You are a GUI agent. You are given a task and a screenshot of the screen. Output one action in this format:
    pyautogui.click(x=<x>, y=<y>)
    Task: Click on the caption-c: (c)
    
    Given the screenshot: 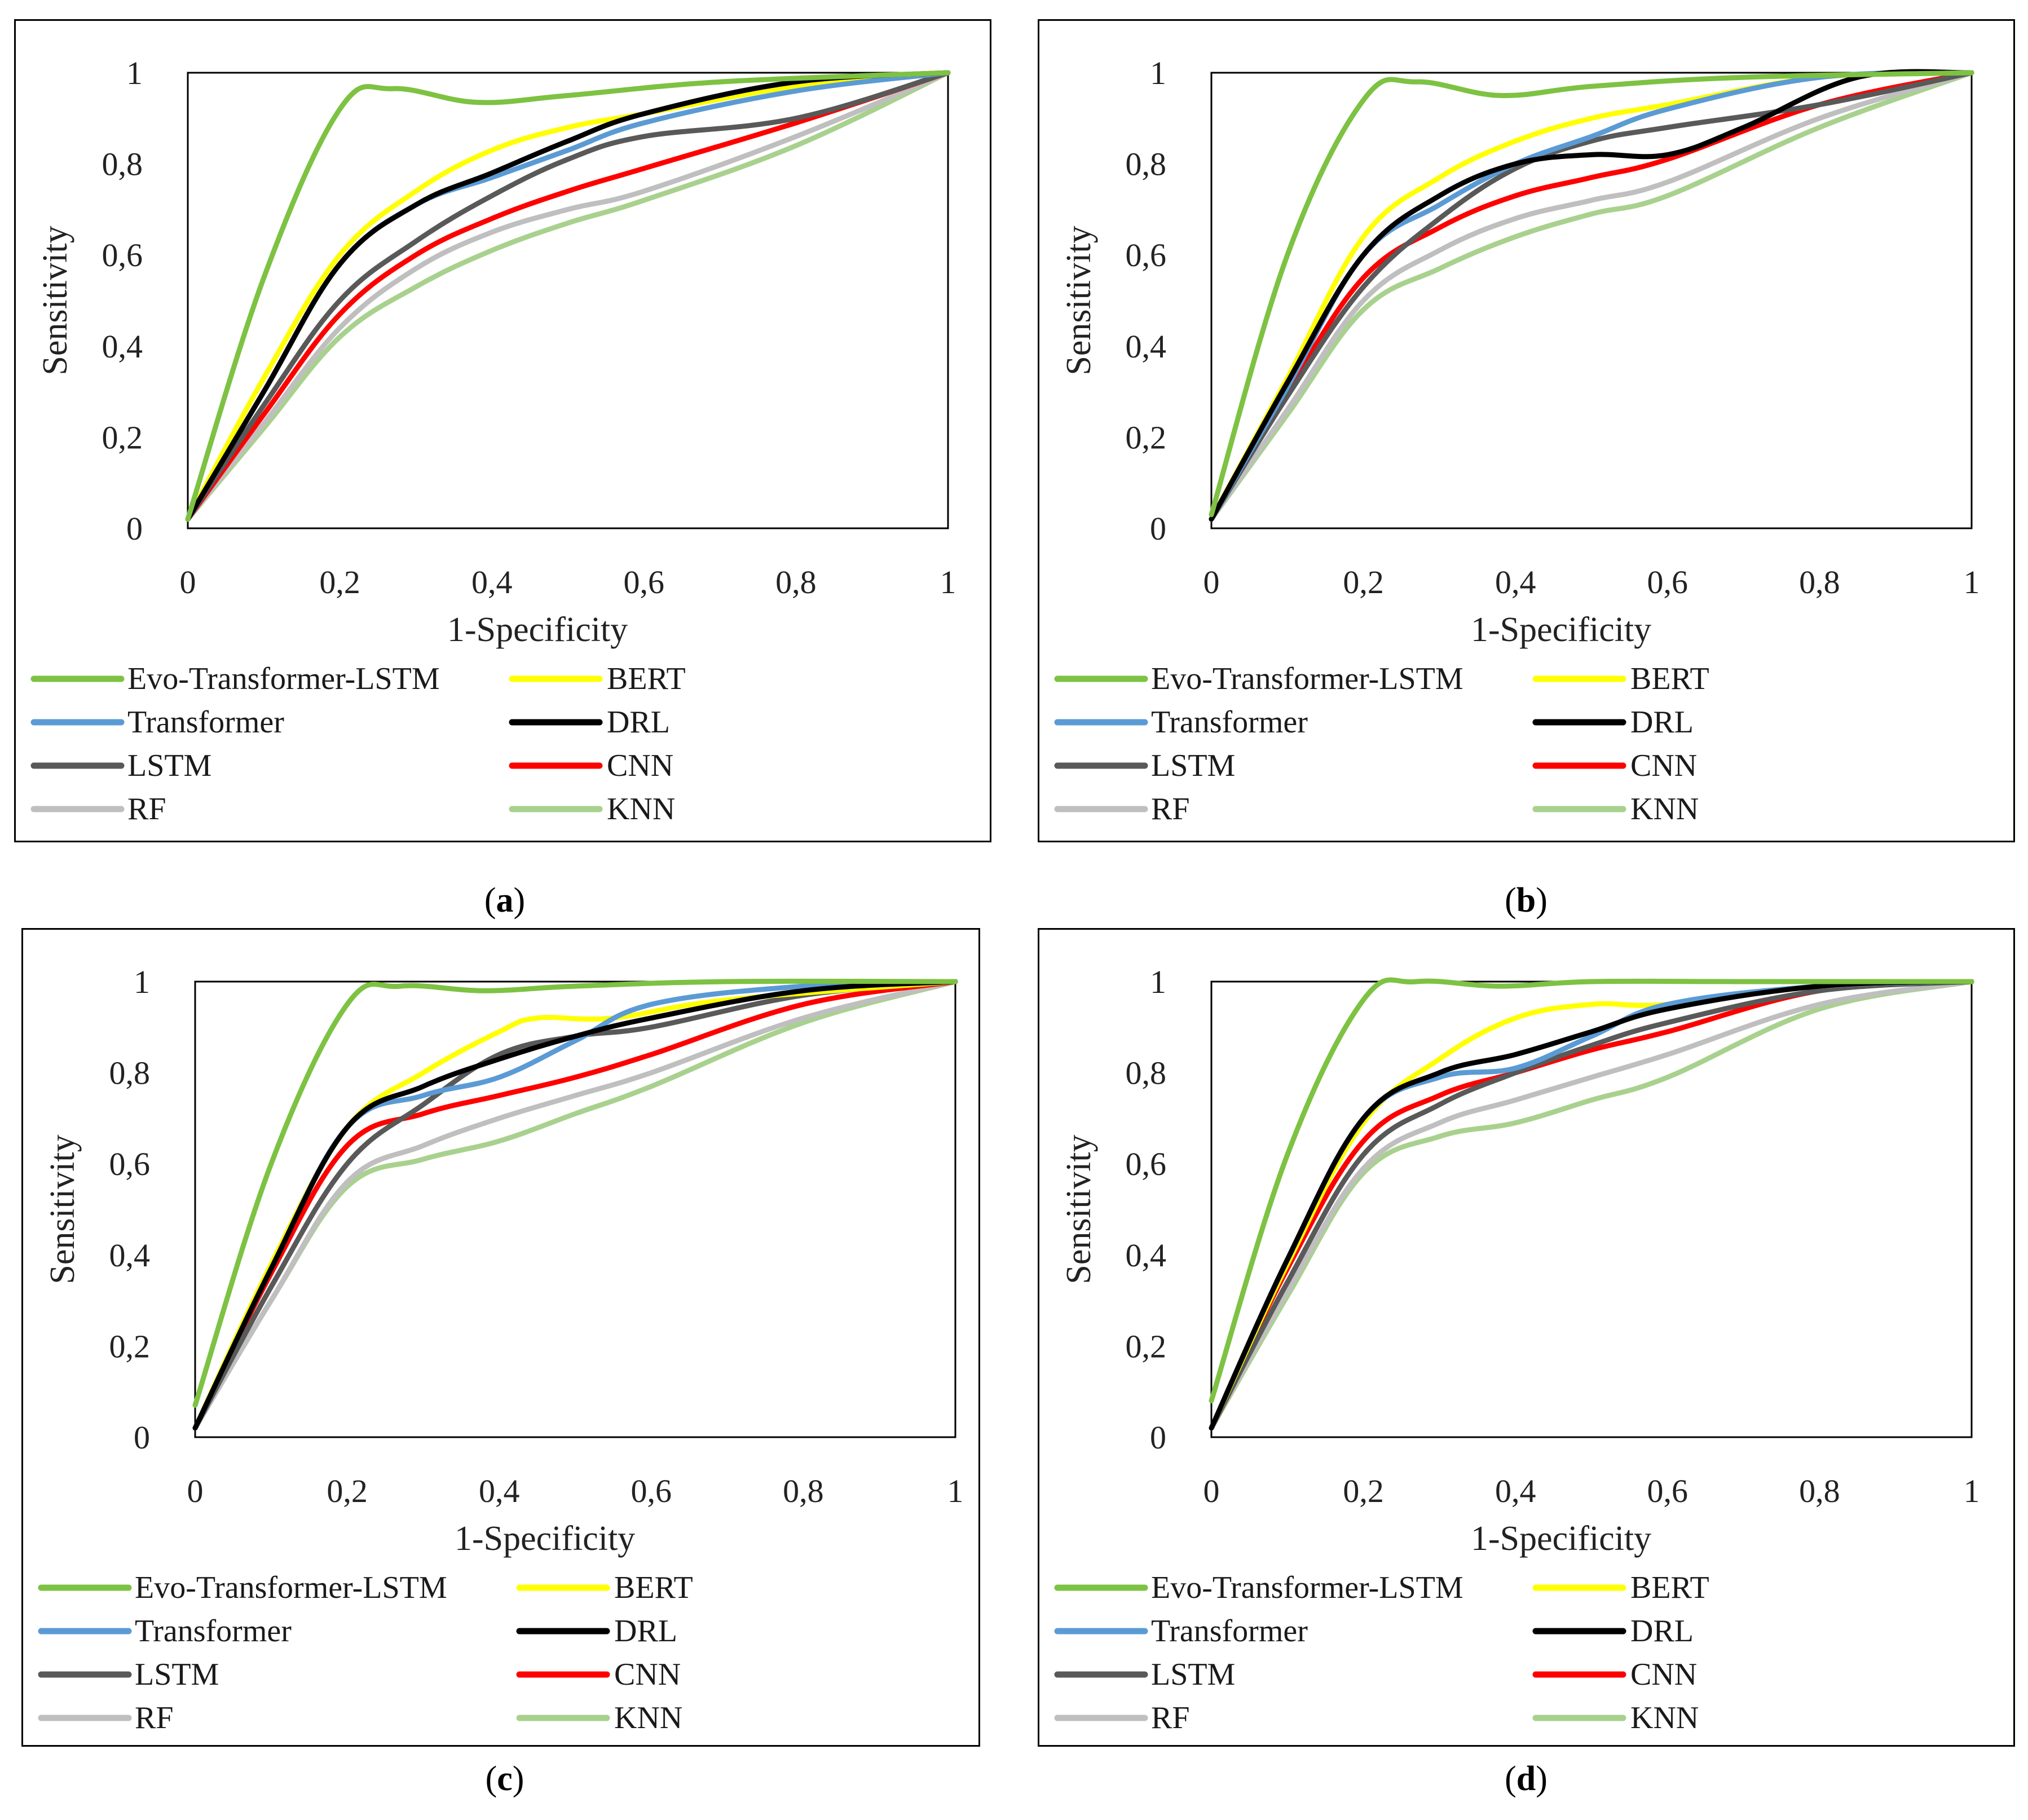 What is the action you would take?
    pyautogui.click(x=504, y=1779)
    